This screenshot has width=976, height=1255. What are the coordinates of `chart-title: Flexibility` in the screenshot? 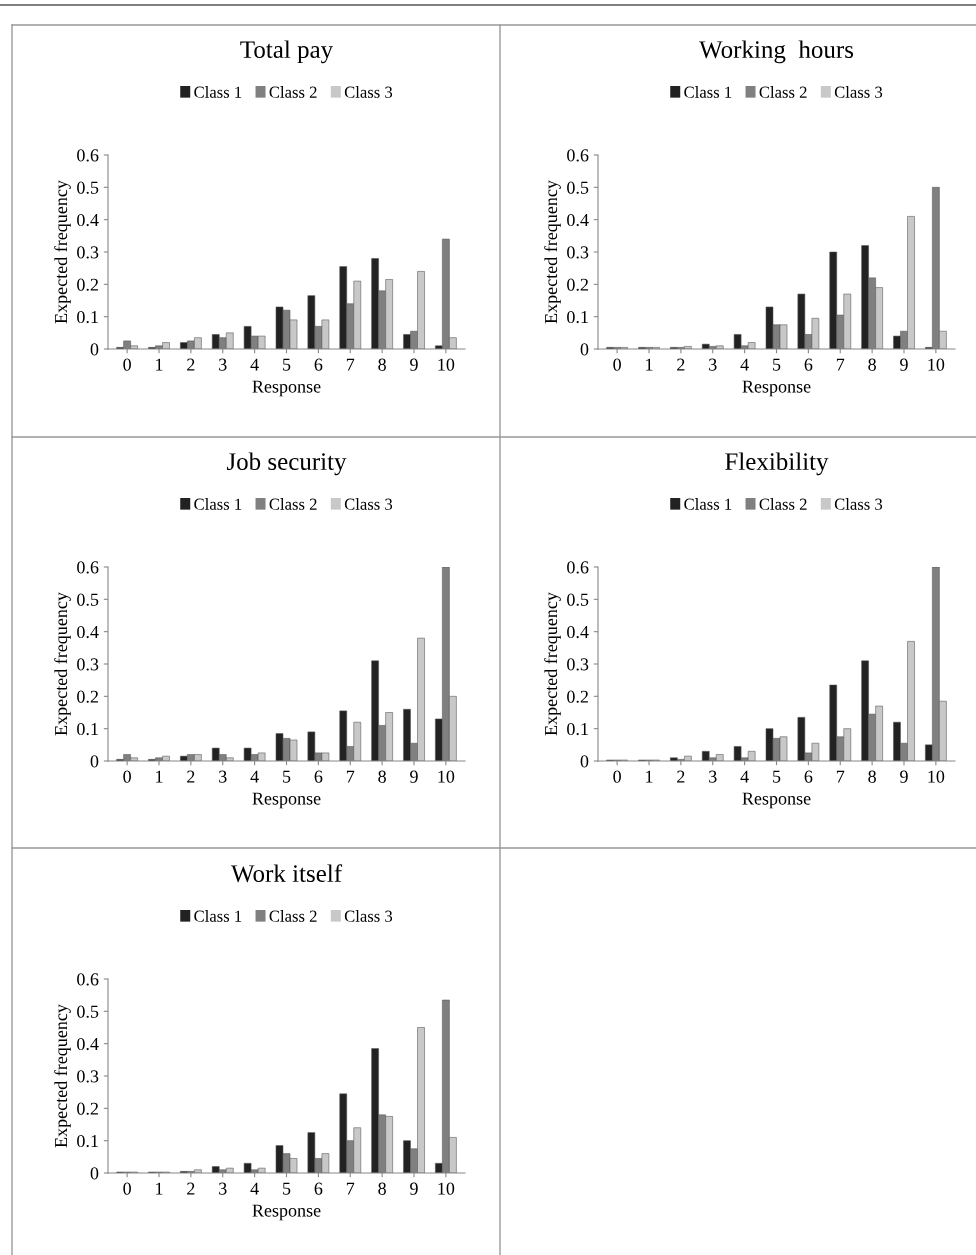 It's located at (777, 464).